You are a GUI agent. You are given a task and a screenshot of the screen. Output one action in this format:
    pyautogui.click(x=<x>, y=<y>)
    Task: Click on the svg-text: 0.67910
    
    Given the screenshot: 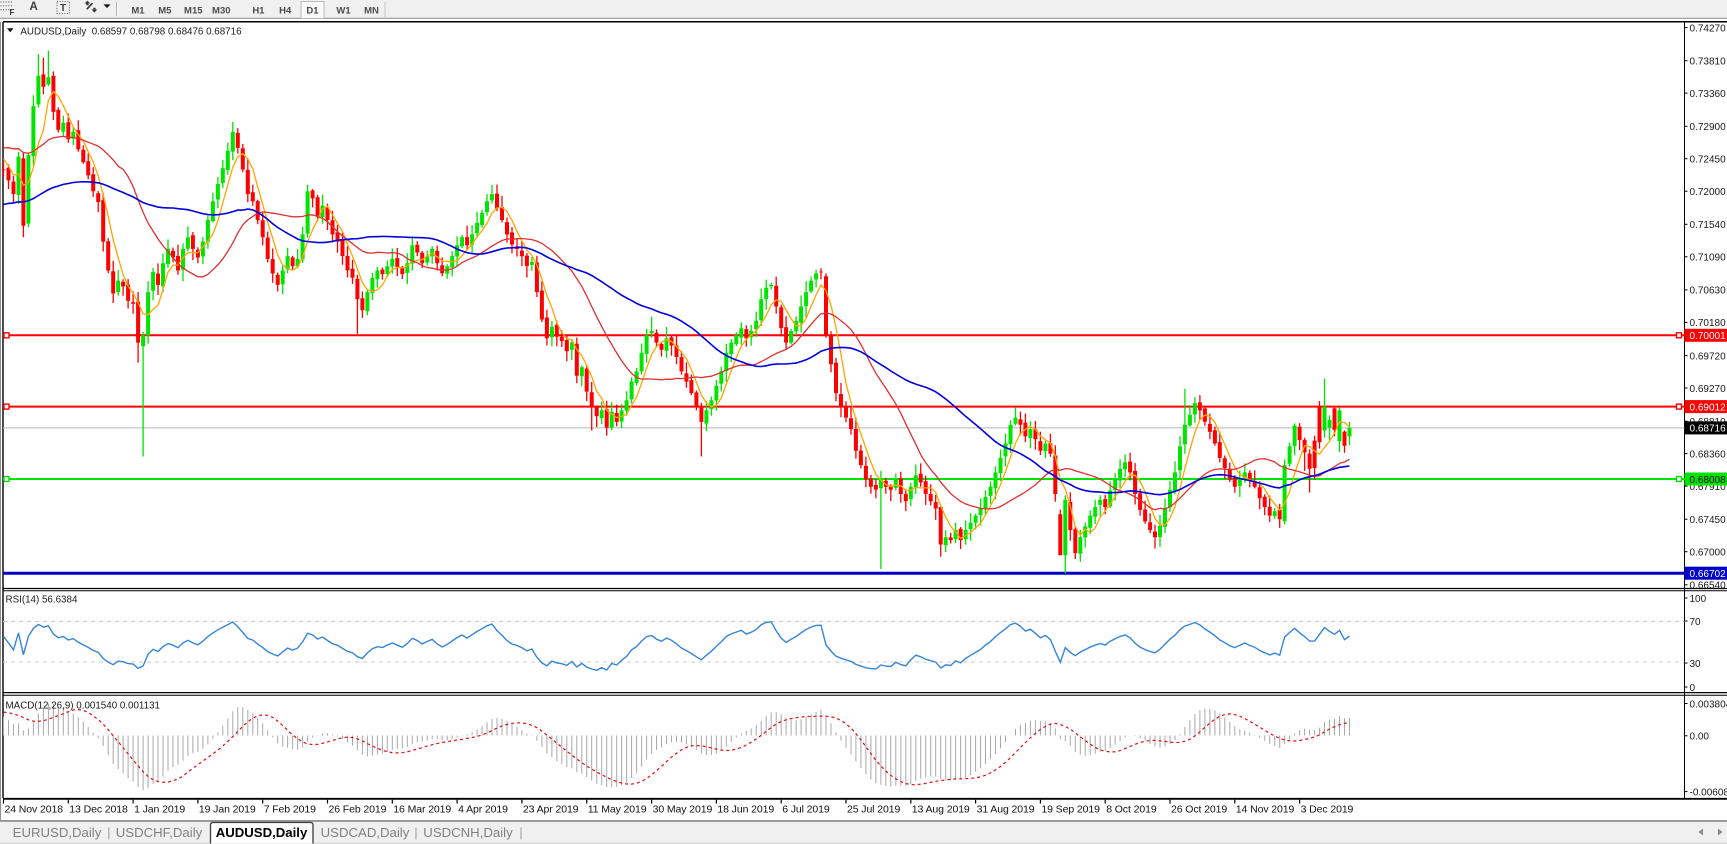 What is the action you would take?
    pyautogui.click(x=1708, y=487)
    